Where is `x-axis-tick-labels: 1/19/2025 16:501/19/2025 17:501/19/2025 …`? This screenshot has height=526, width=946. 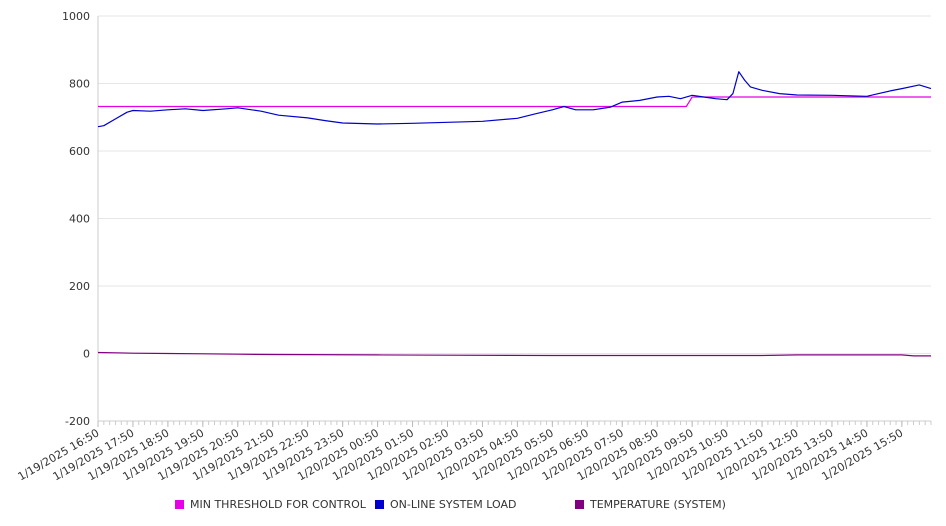
x-axis-tick-labels: 1/19/2025 16:501/19/2025 17:501/19/2025 … is located at coordinates (461, 454).